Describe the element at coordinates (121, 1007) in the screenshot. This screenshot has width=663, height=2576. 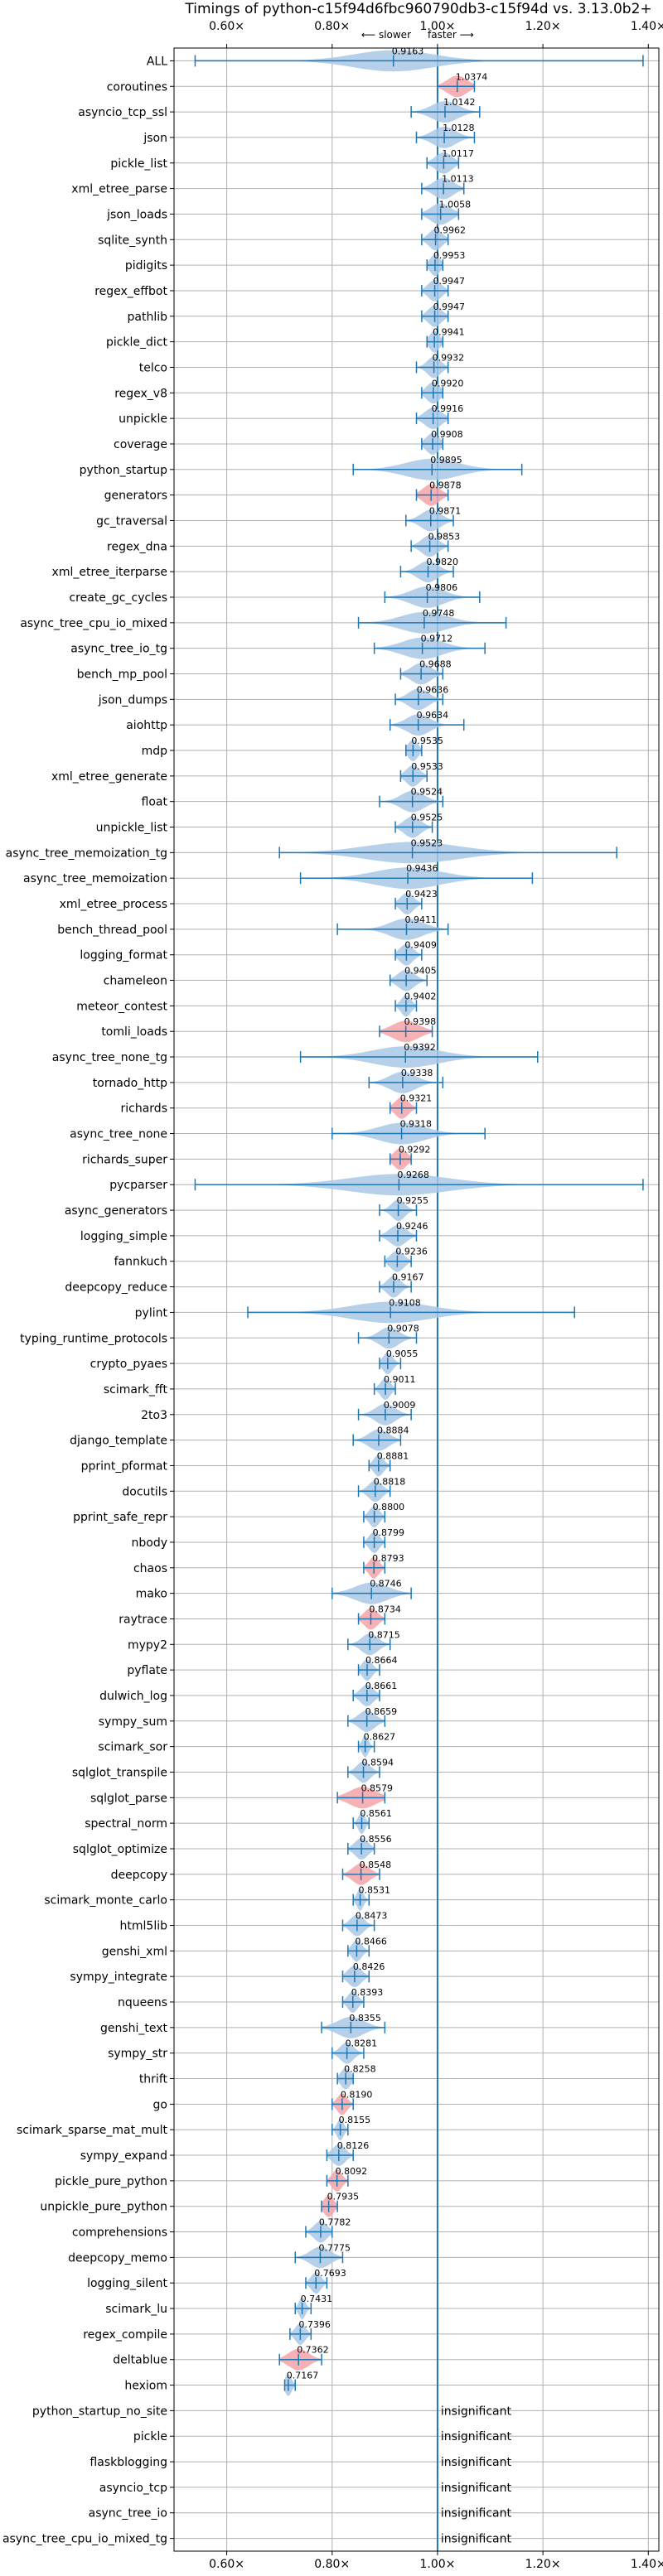
I see `y-tick-label: meteor_contest` at that location.